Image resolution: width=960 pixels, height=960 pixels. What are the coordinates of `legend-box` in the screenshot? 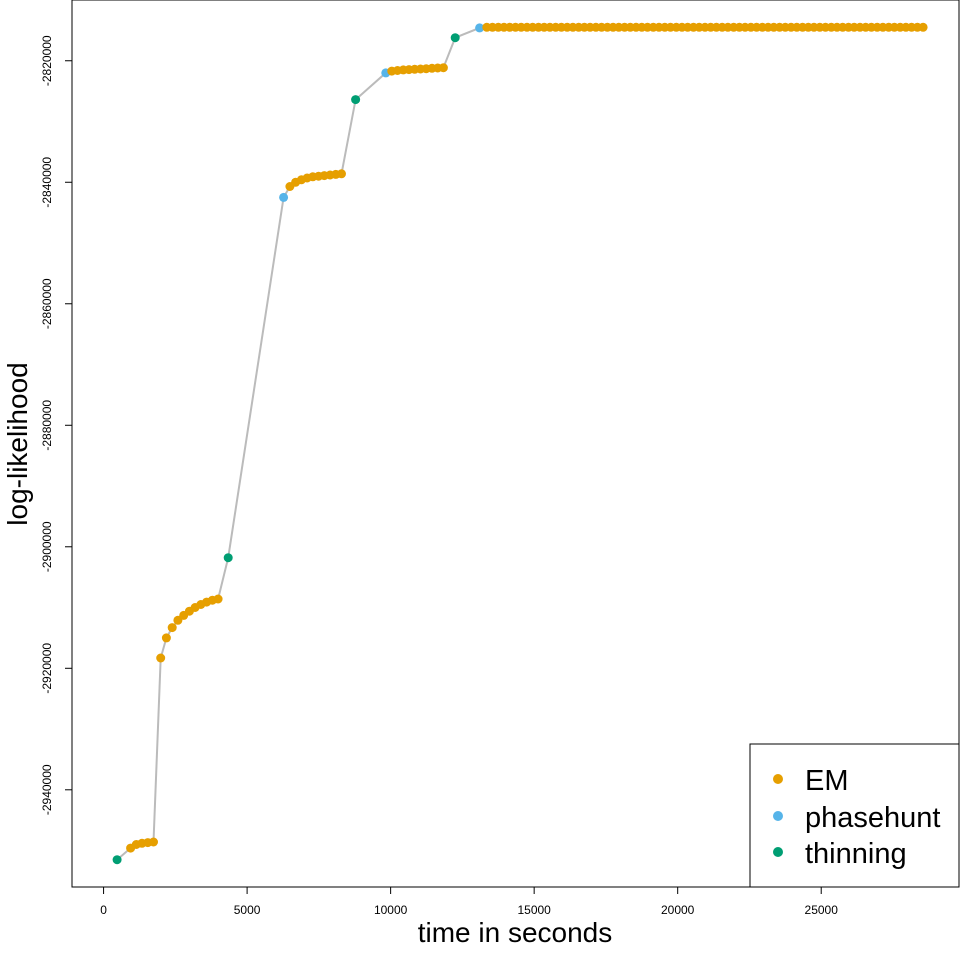 It's located at (854, 815).